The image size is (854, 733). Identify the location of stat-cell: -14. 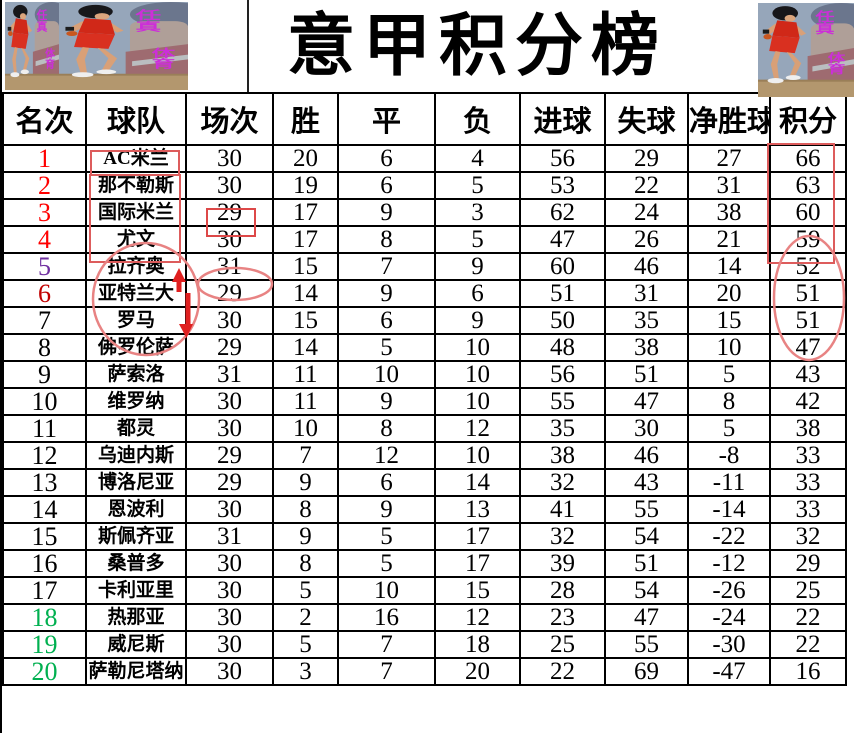
(729, 509).